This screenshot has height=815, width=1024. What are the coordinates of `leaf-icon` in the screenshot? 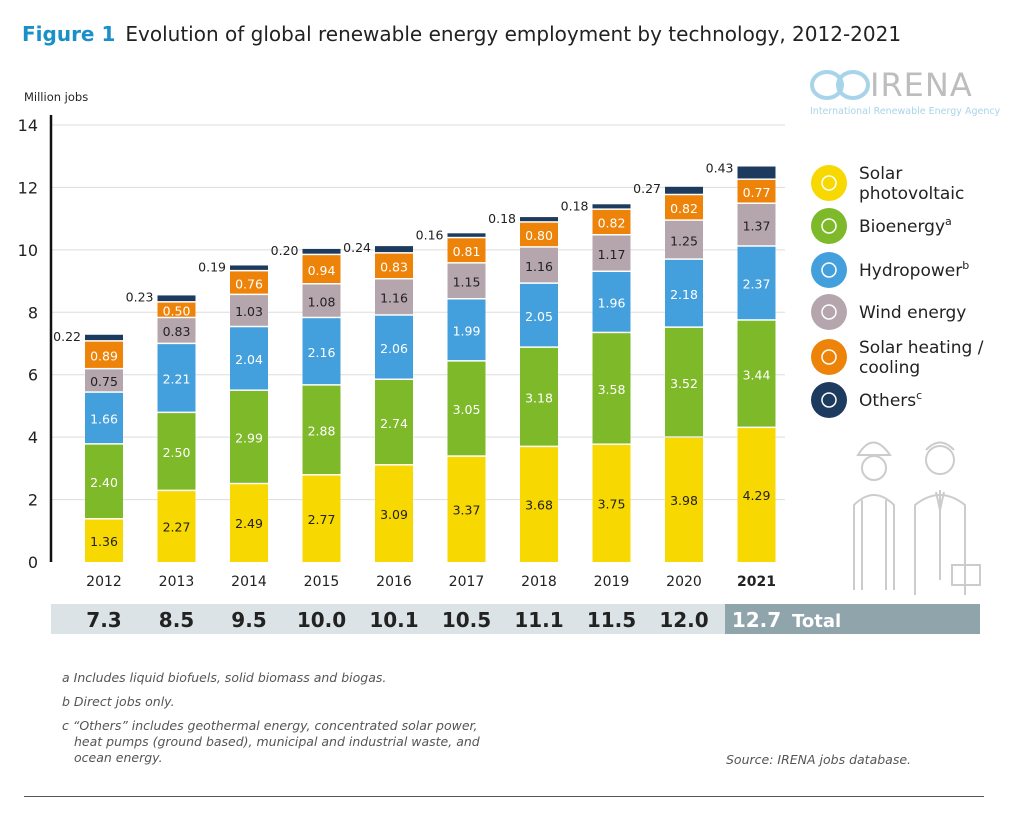 It's located at (829, 226).